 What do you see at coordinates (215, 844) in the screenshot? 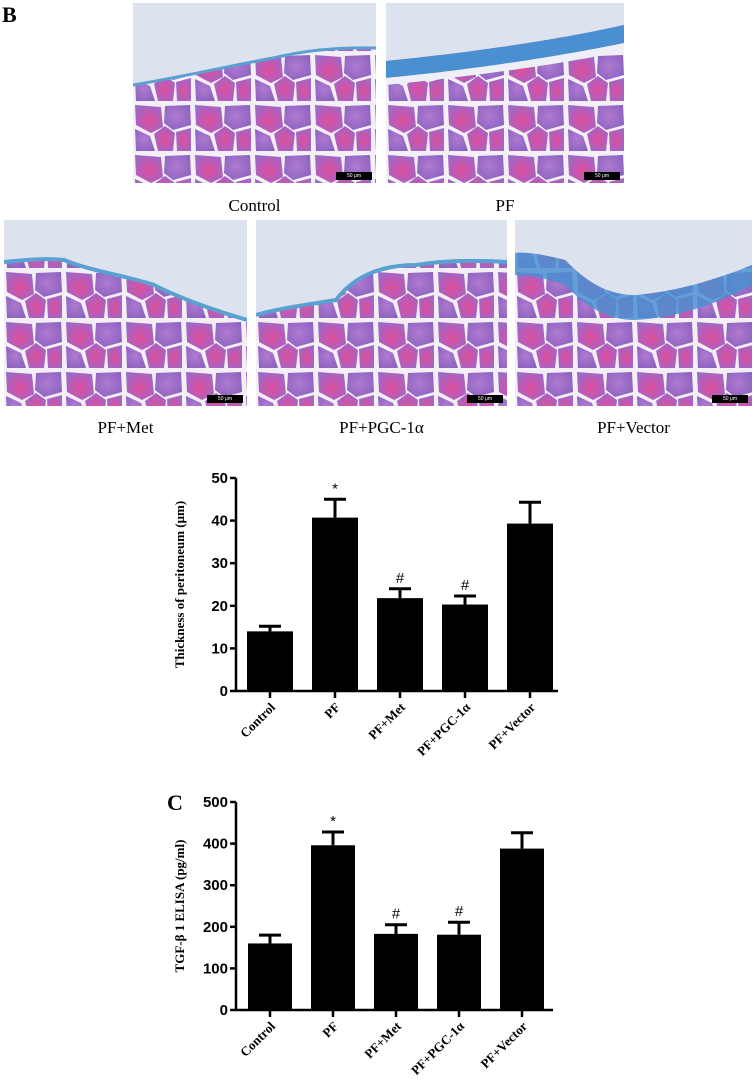
I see `y-tick-label: 400` at bounding box center [215, 844].